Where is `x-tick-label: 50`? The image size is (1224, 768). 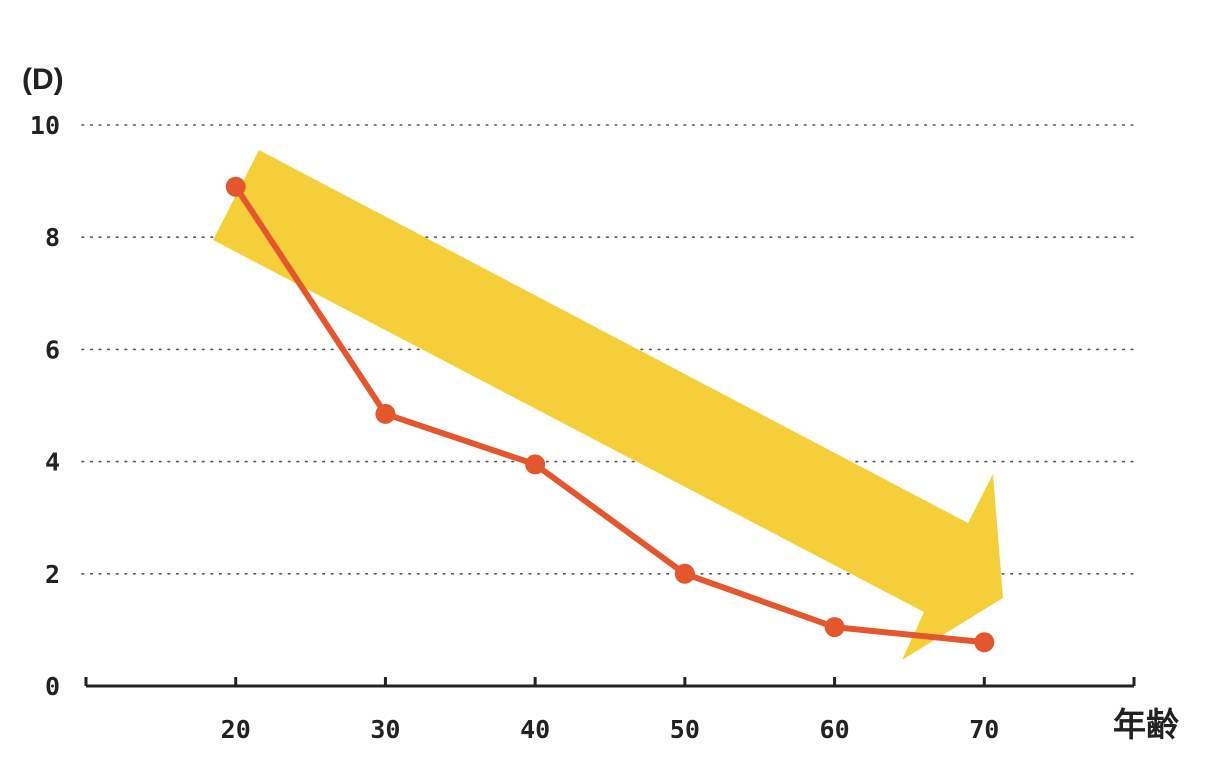 x-tick-label: 50 is located at coordinates (685, 729).